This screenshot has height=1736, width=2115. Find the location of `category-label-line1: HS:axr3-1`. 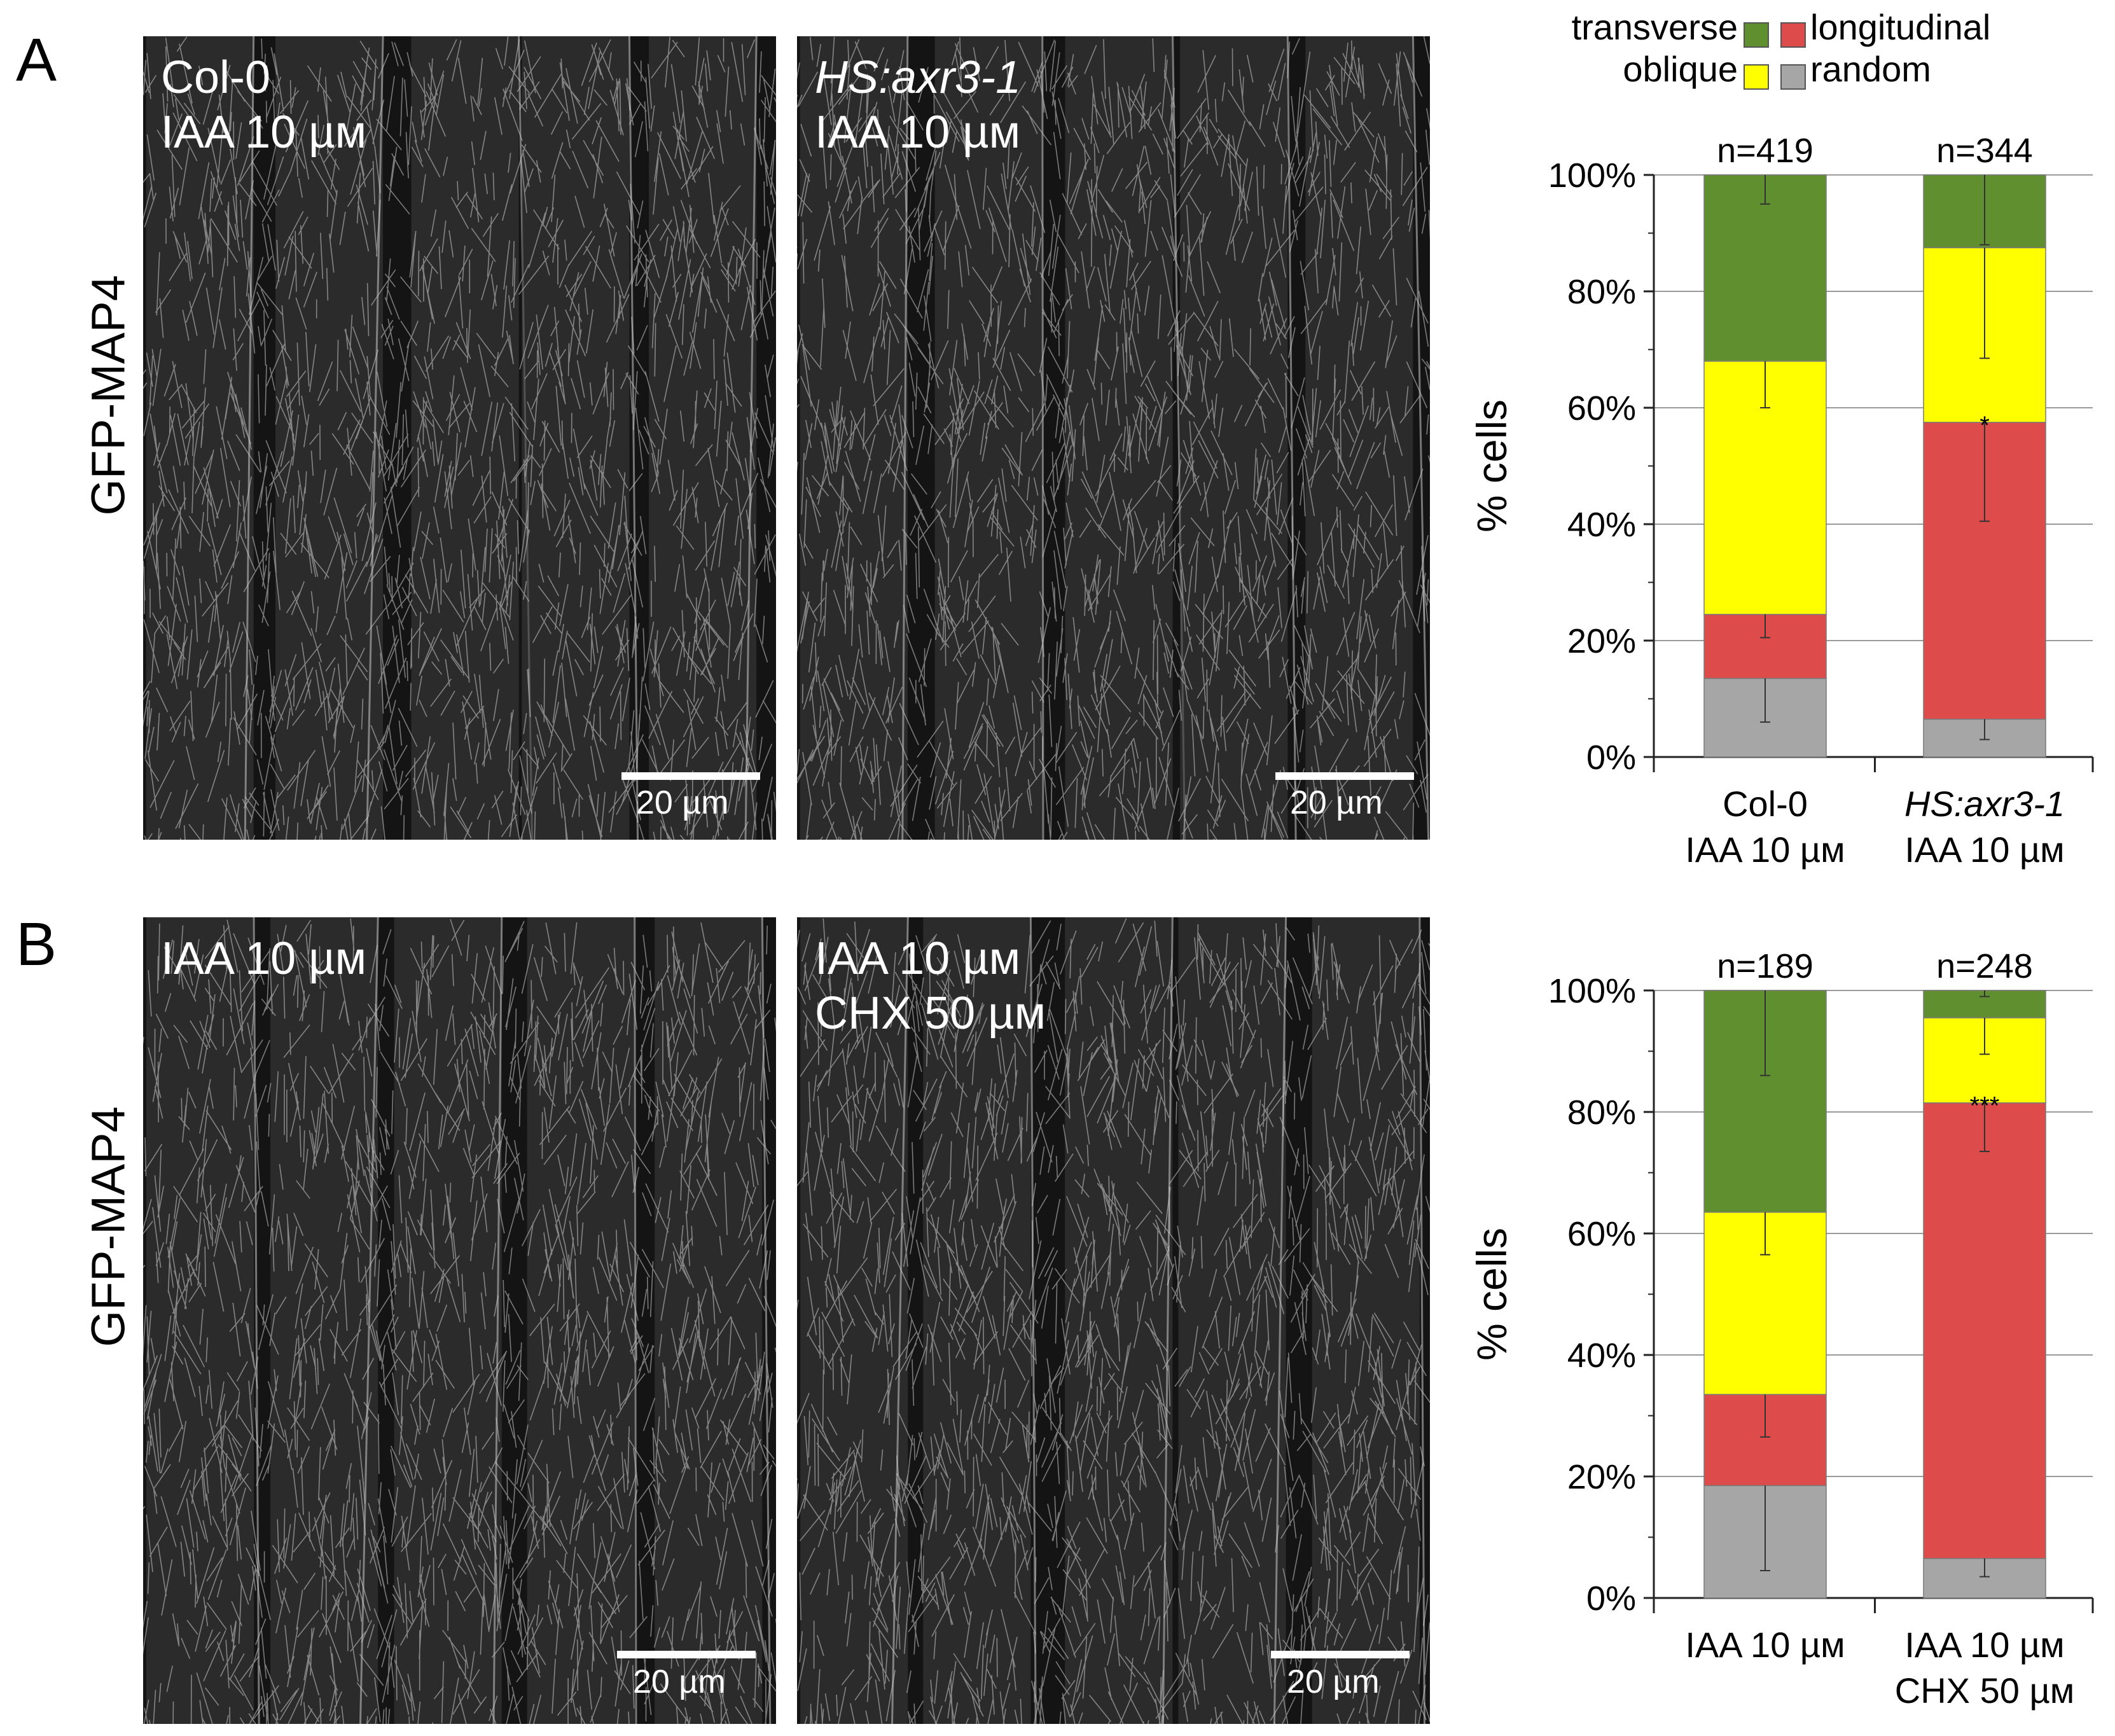

category-label-line1: HS:axr3-1 is located at coordinates (1984, 804).